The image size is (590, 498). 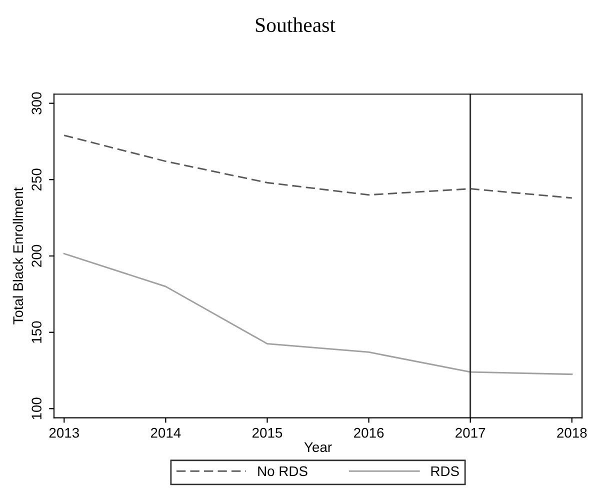 I want to click on x-axis-title: Year, so click(x=318, y=447).